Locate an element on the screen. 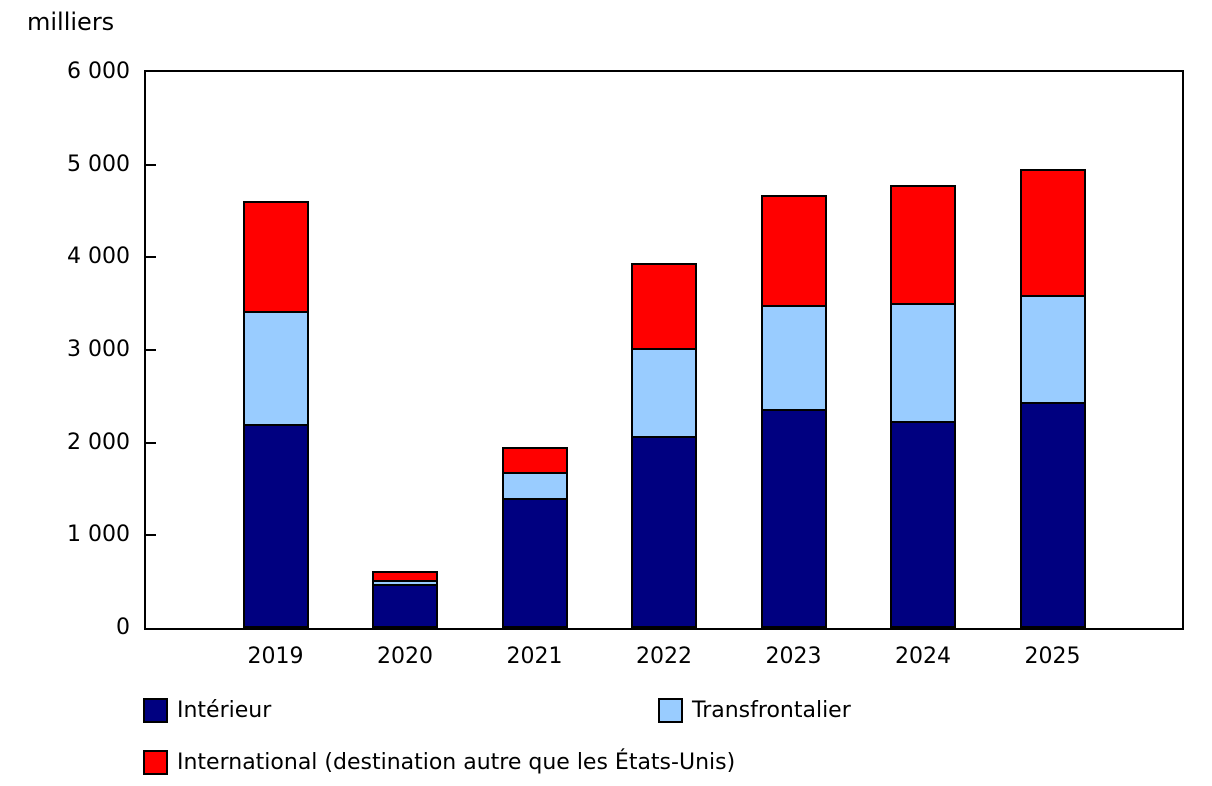 The height and width of the screenshot is (786, 1212). y-axis-tick-label: 0 is located at coordinates (123, 627).